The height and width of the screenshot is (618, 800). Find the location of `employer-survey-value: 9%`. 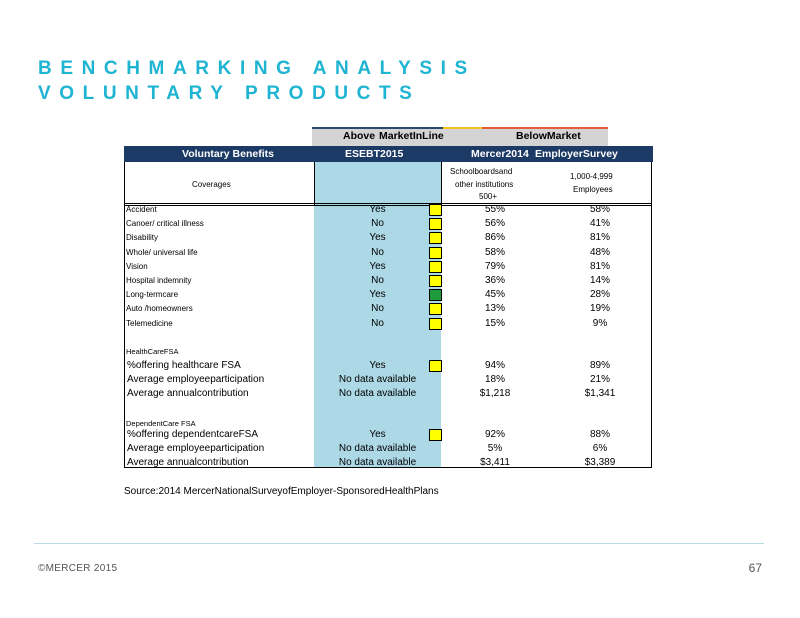

employer-survey-value: 9% is located at coordinates (600, 323).